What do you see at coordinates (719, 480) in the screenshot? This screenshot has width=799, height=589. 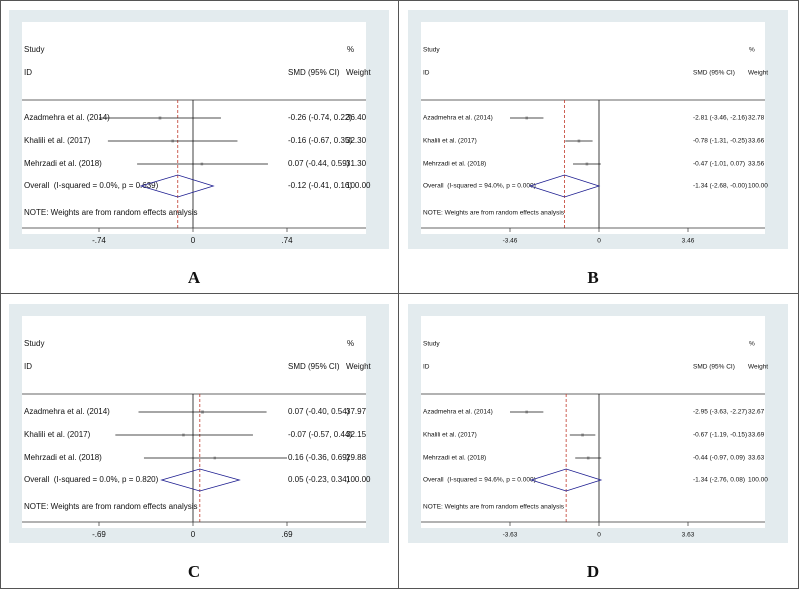 I see `effect-label: -1.34 (-2.76, 0.08)` at bounding box center [719, 480].